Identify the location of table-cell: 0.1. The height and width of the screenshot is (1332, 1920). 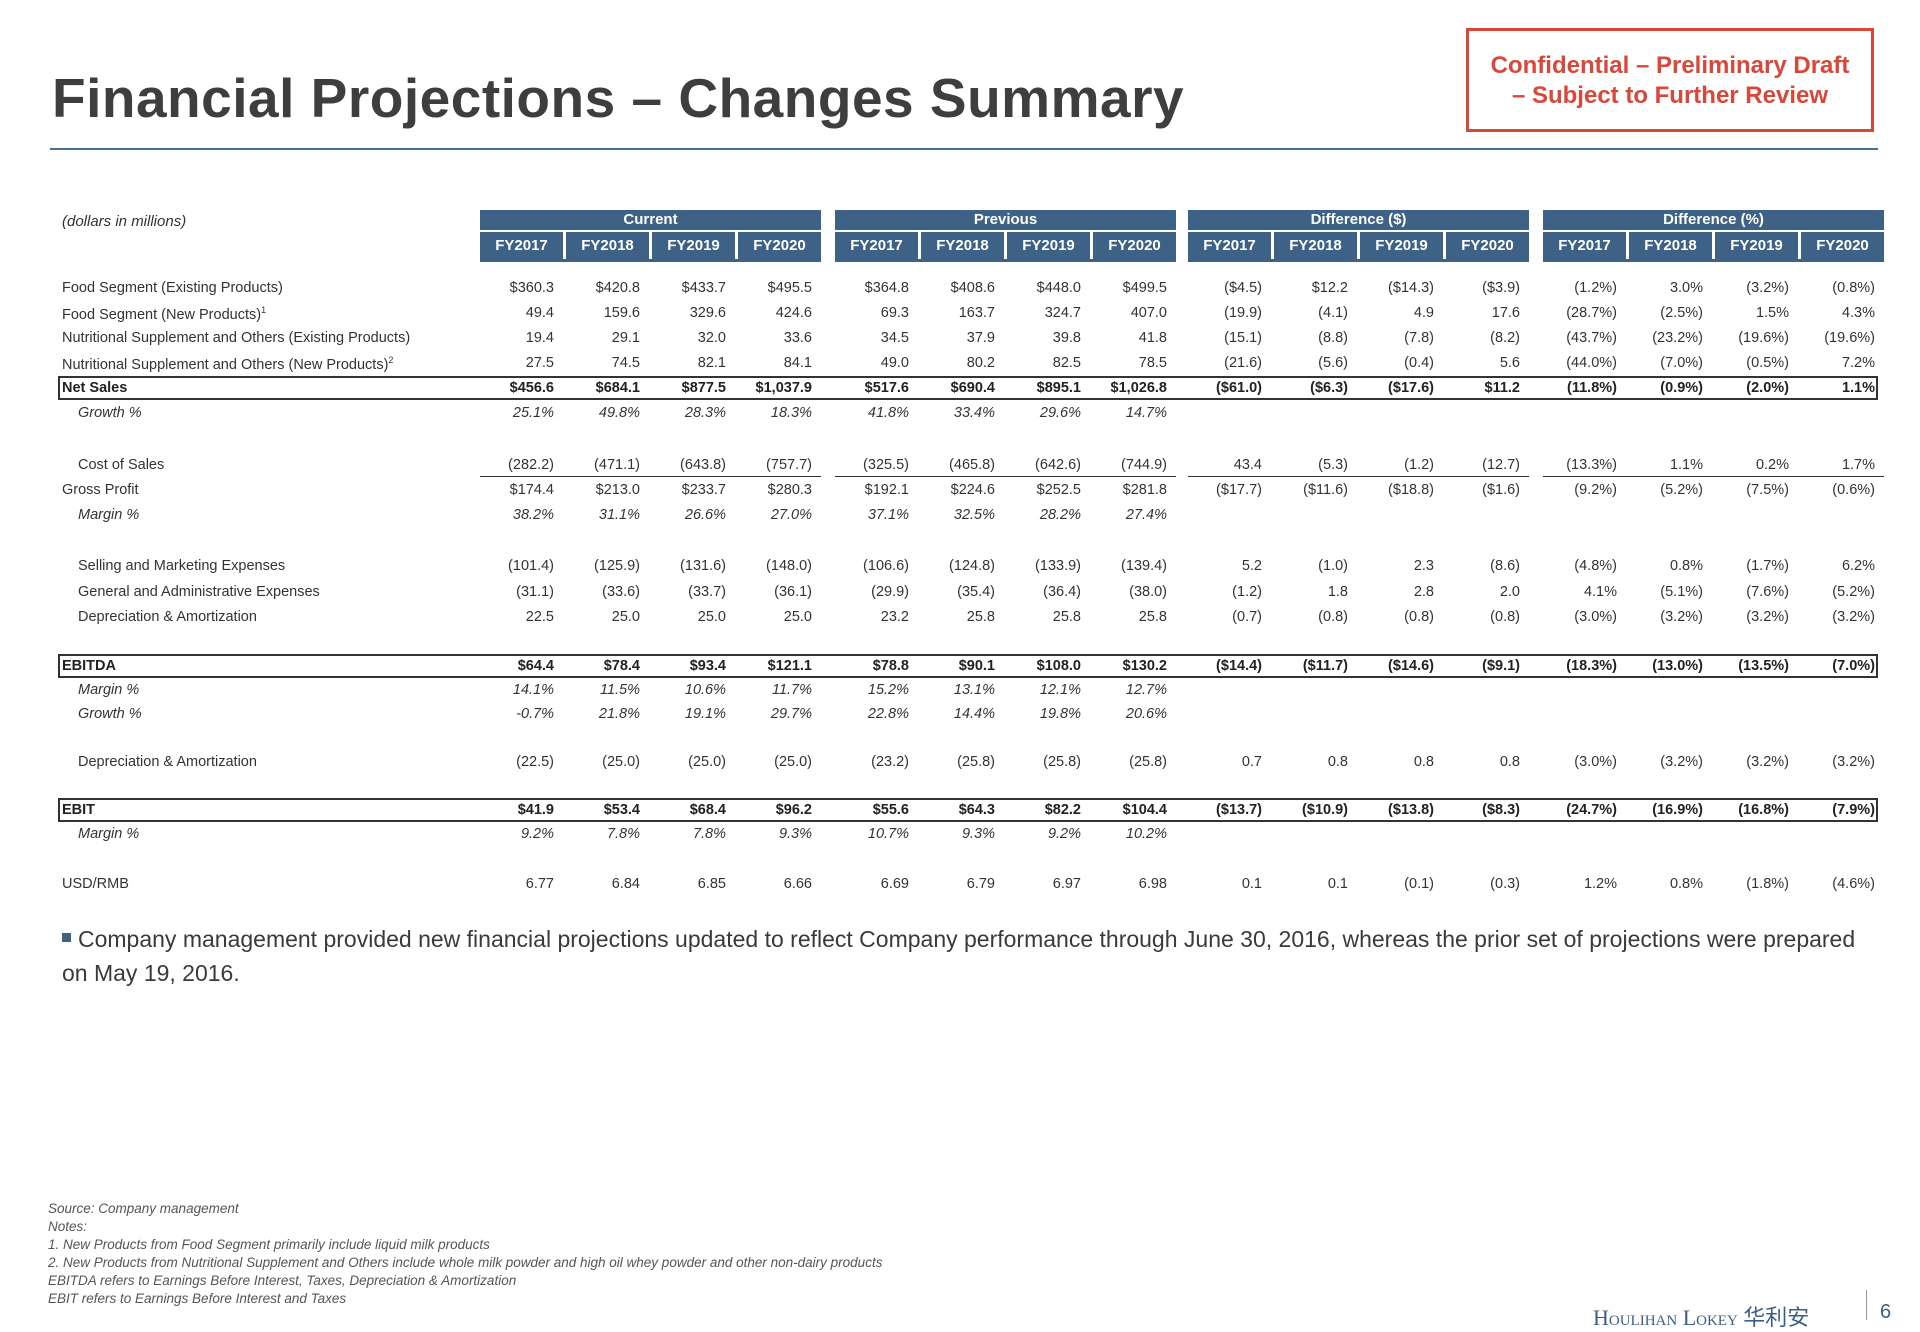
(1337, 884).